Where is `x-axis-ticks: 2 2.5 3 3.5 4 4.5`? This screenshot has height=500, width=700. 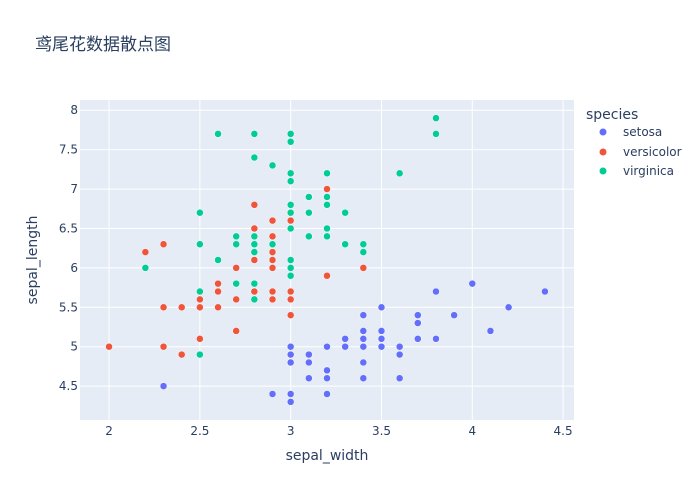 x-axis-ticks: 2 2.5 3 3.5 4 4.5 is located at coordinates (338, 431).